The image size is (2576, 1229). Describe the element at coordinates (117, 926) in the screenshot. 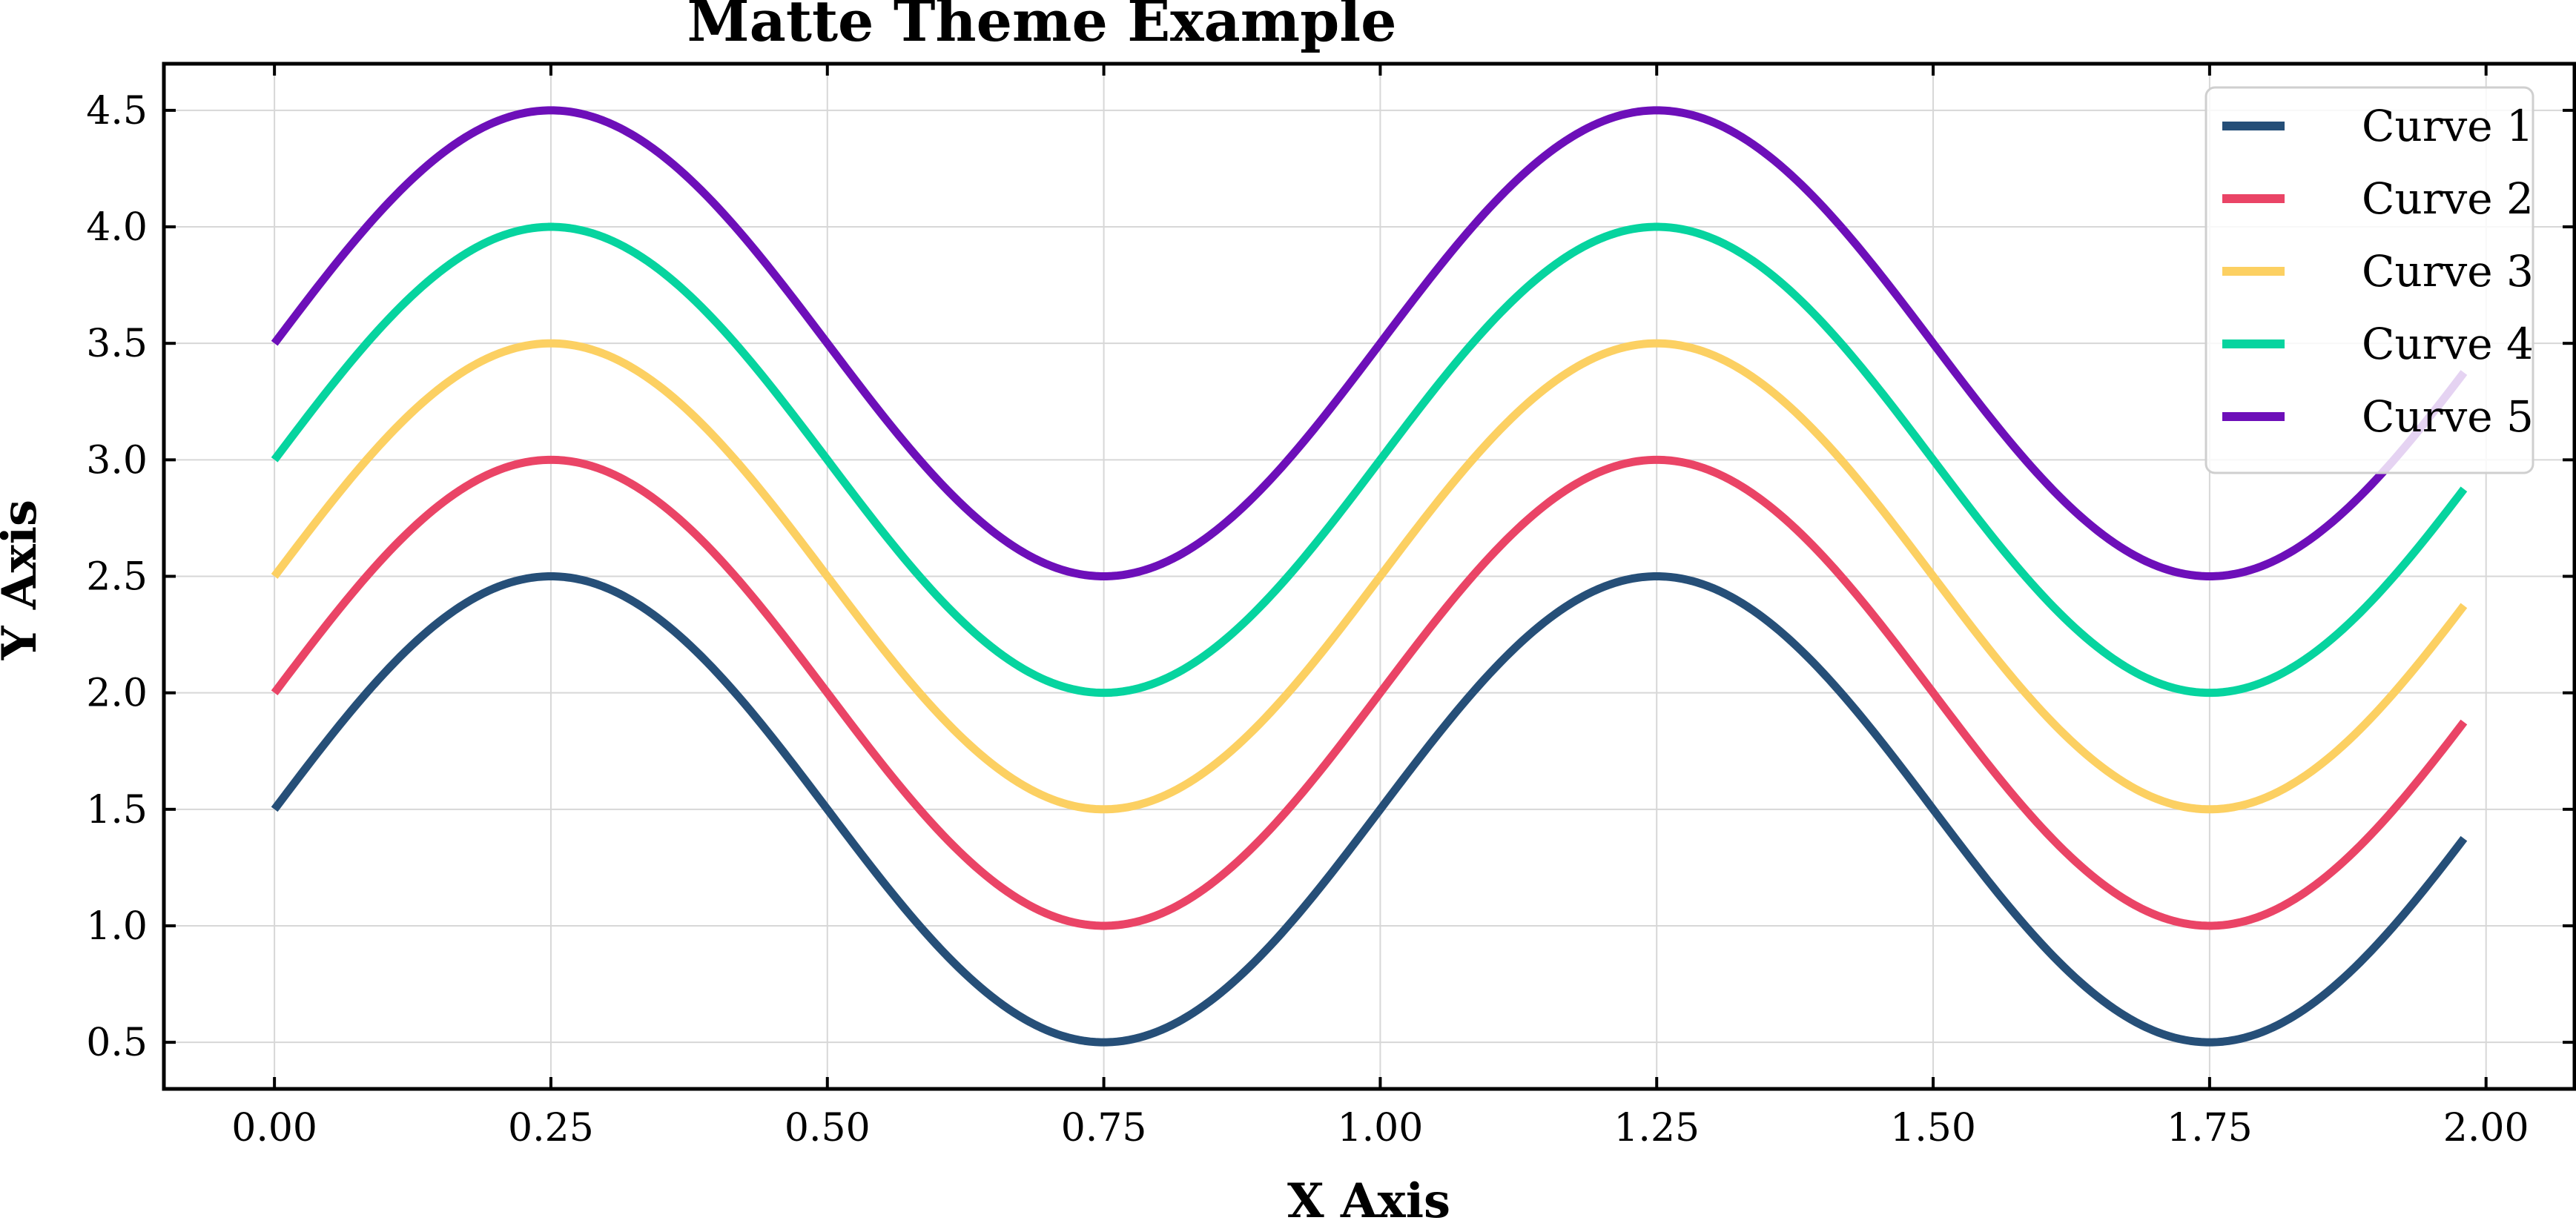

I see `y-tick-label: 1.0` at that location.